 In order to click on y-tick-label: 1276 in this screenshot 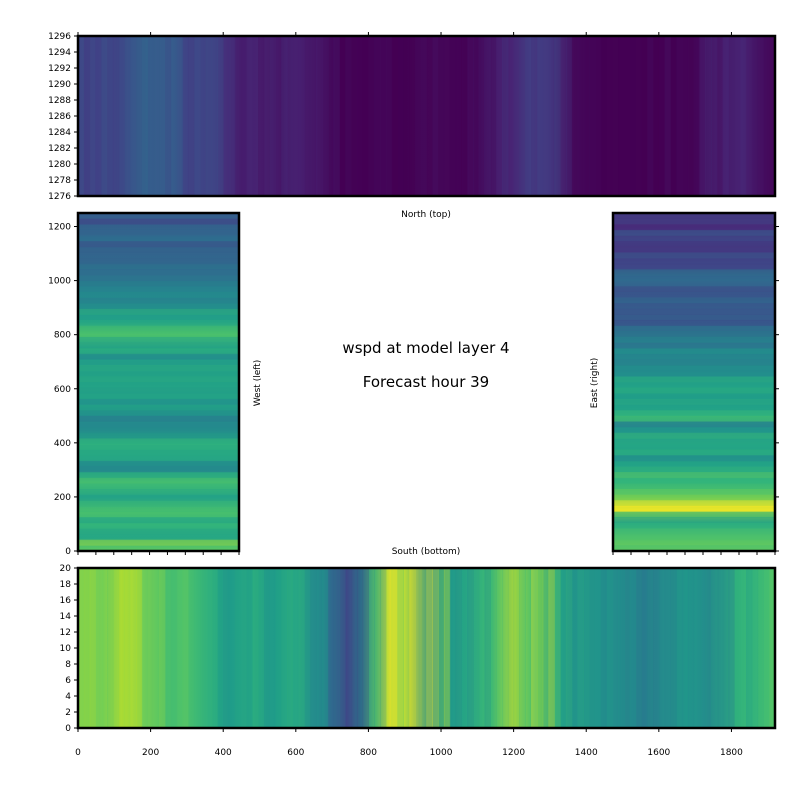, I will do `click(59, 197)`.